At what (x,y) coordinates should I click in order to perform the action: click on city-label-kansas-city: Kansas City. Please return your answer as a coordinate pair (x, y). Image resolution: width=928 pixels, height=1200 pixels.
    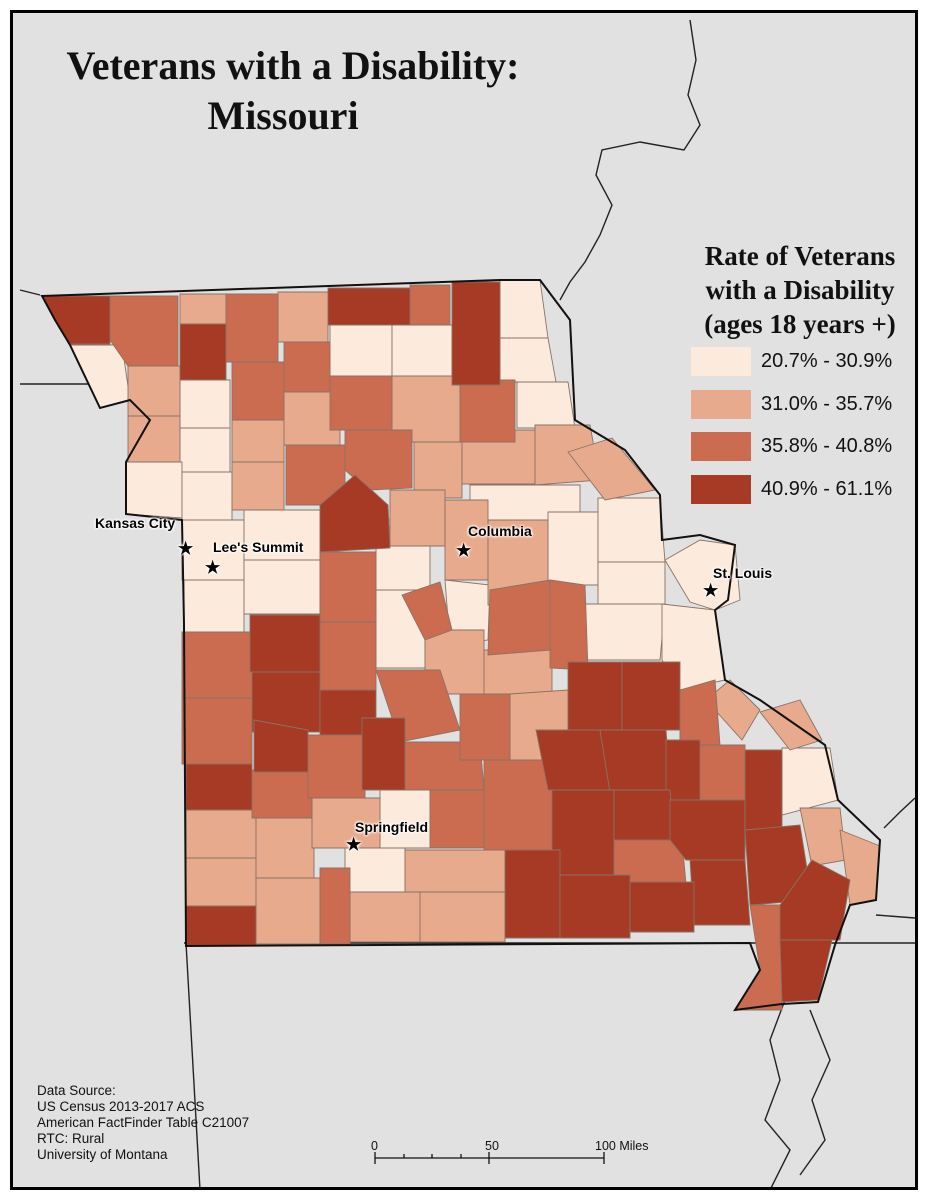
    Looking at the image, I should click on (135, 523).